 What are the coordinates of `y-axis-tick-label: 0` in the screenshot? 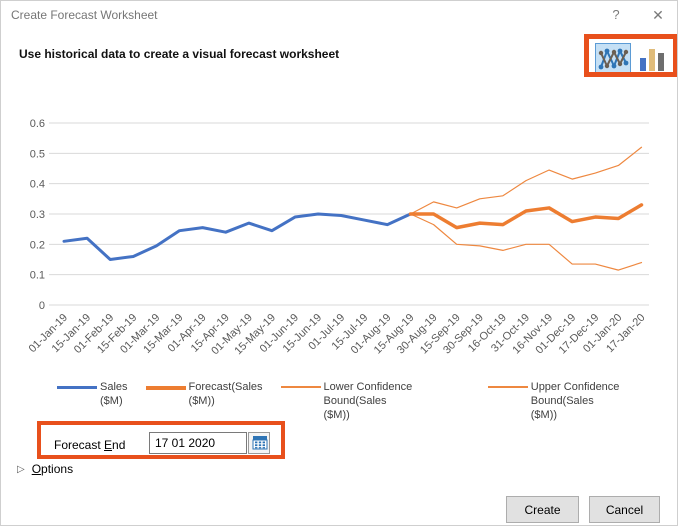 It's located at (42, 306).